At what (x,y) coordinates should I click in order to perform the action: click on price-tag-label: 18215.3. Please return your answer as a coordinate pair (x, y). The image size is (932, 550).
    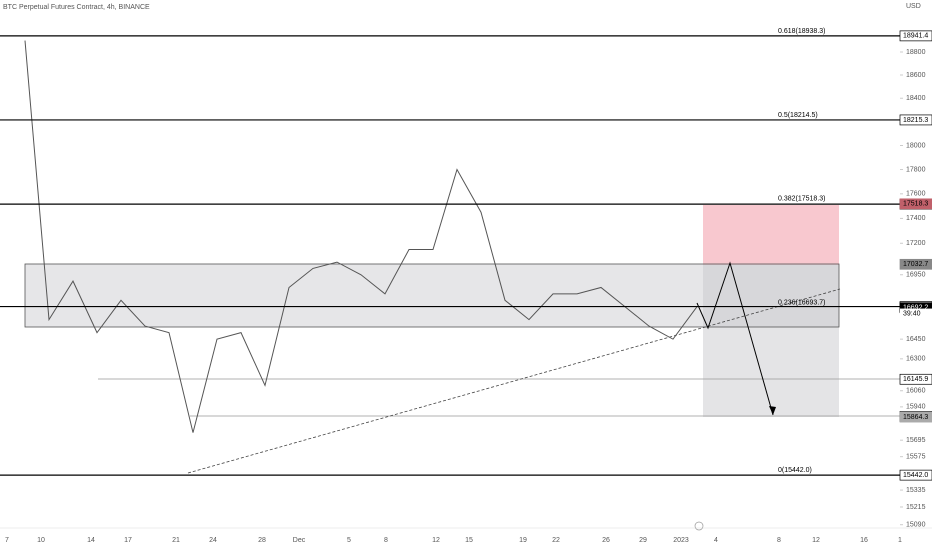
    Looking at the image, I should click on (915, 120).